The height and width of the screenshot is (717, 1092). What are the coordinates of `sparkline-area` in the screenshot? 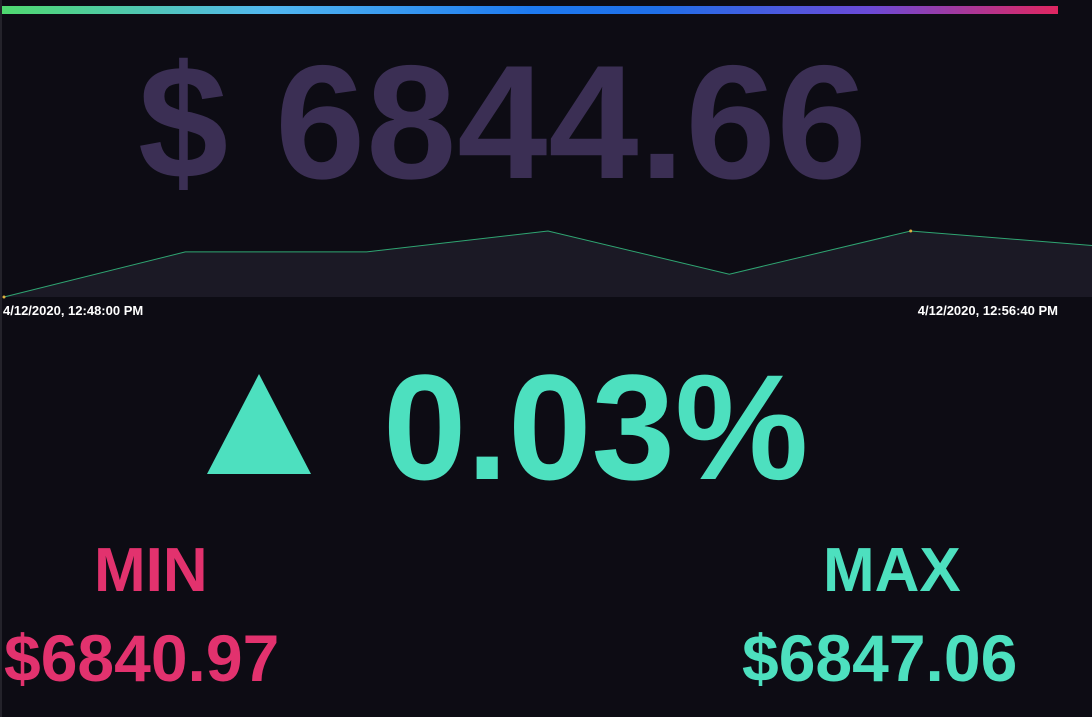 It's located at (548, 264).